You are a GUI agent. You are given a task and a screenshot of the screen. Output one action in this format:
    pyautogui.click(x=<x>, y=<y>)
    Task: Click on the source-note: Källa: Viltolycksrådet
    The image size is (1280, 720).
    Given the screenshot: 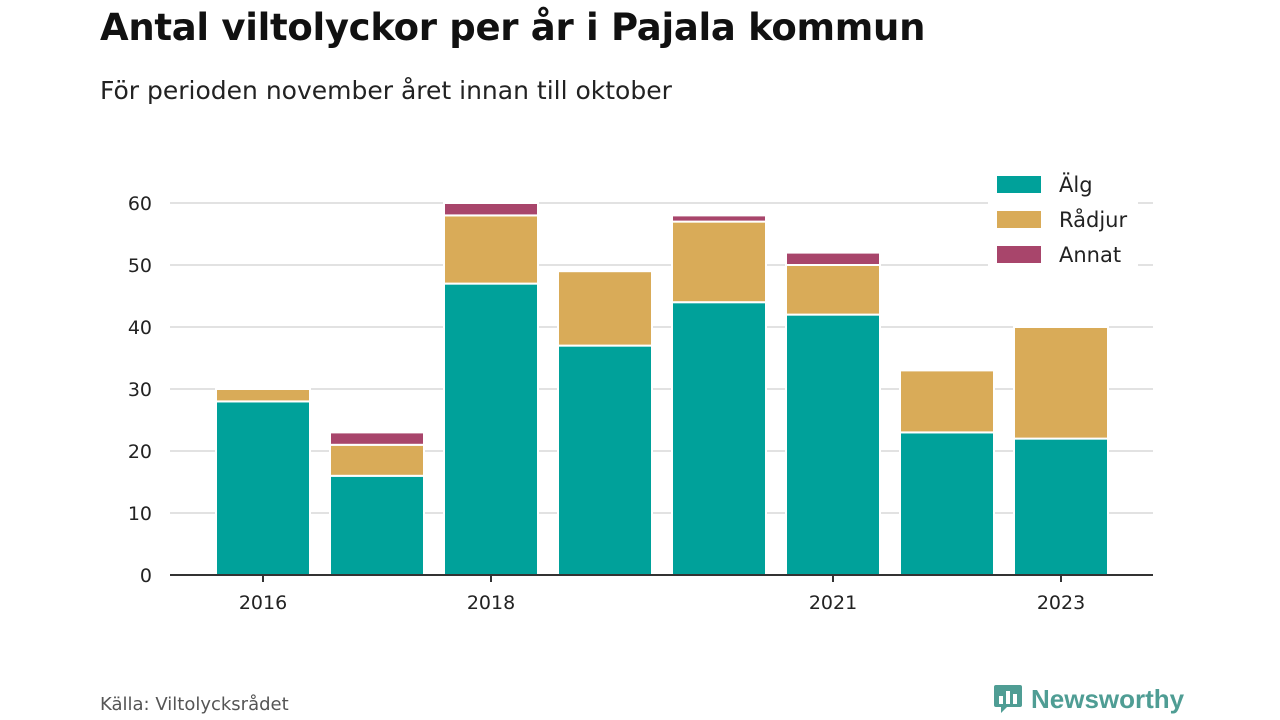 What is the action you would take?
    pyautogui.click(x=194, y=704)
    